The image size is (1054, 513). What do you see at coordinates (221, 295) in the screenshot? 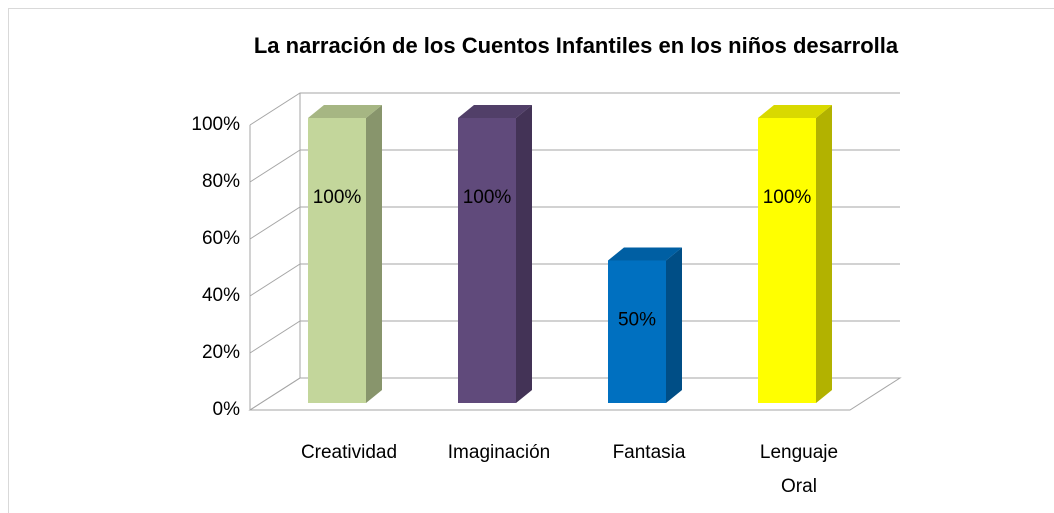
I see `y-tick-label: 40%` at bounding box center [221, 295].